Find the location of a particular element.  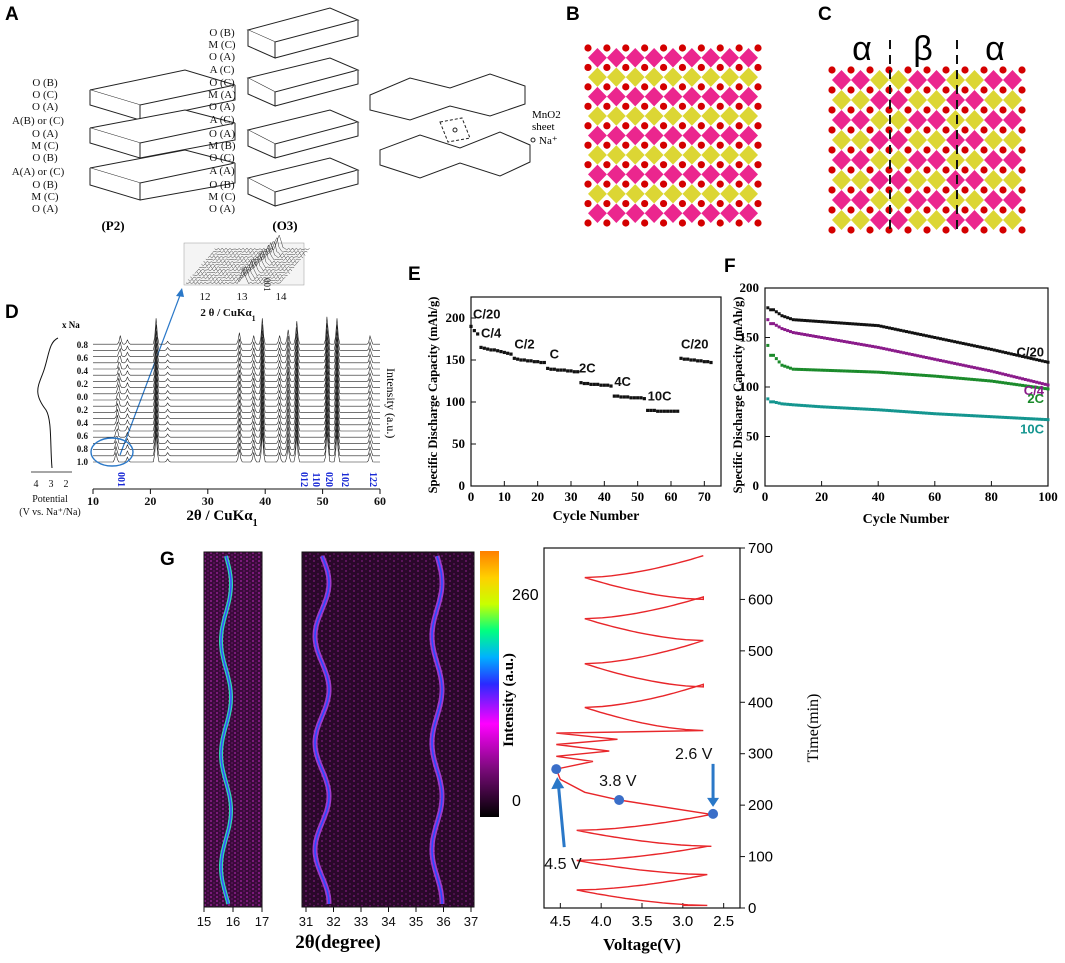

inset-diffraction-lines is located at coordinates (247, 259).